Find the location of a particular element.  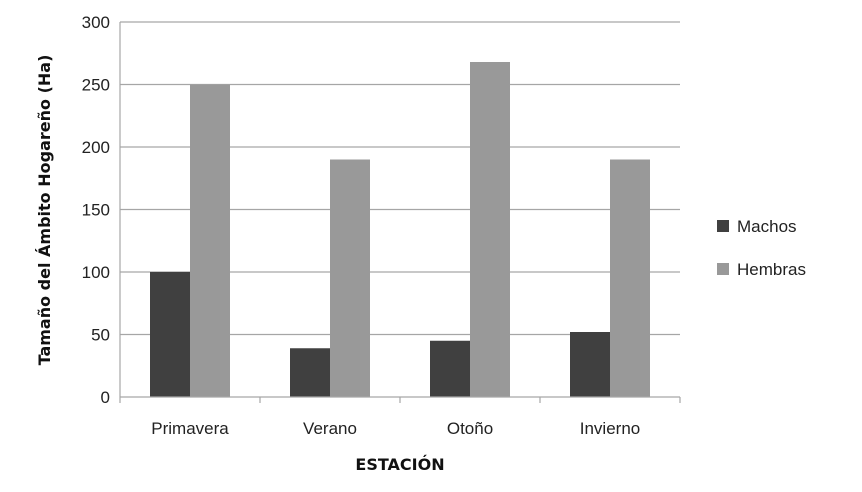

y-tick-label: 300 is located at coordinates (96, 22).